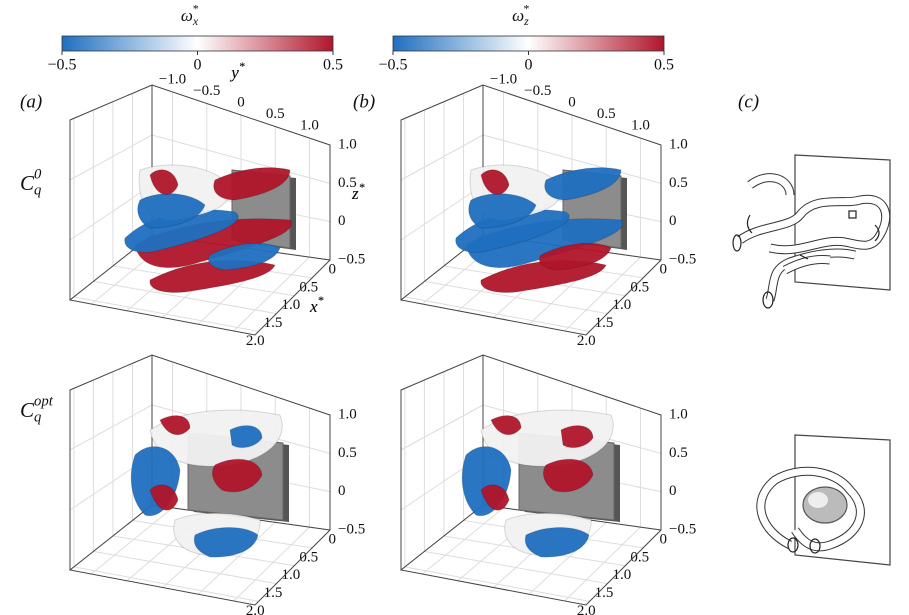 The image size is (909, 615). I want to click on z-tick-label: 0, so click(342, 491).